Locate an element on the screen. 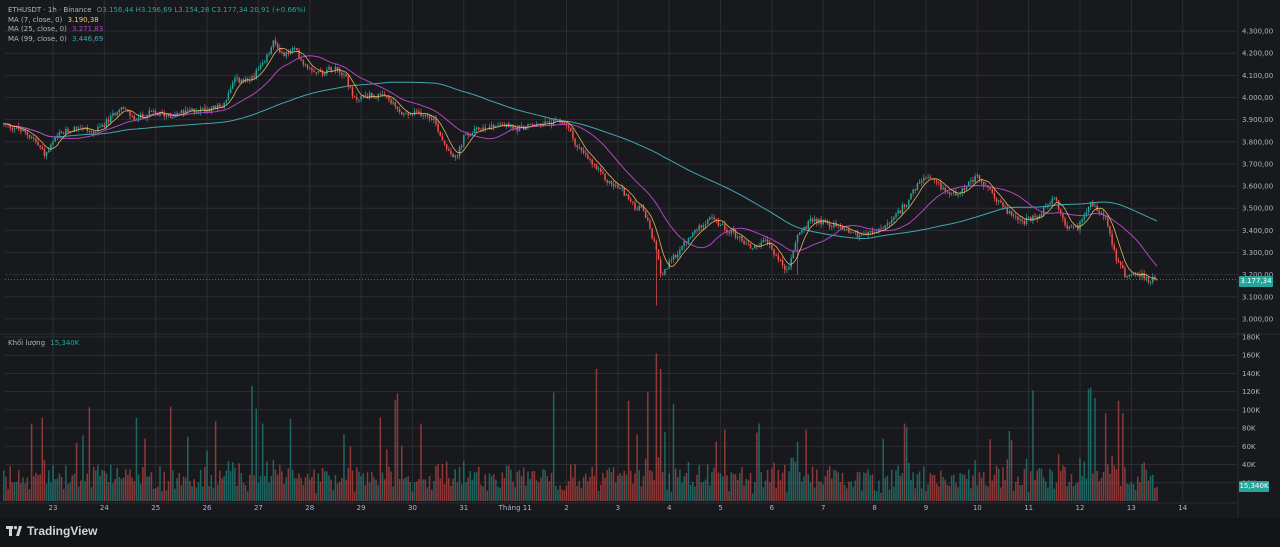 This screenshot has height=547, width=1280. price-tick-label: 4.200,00 is located at coordinates (1257, 54).